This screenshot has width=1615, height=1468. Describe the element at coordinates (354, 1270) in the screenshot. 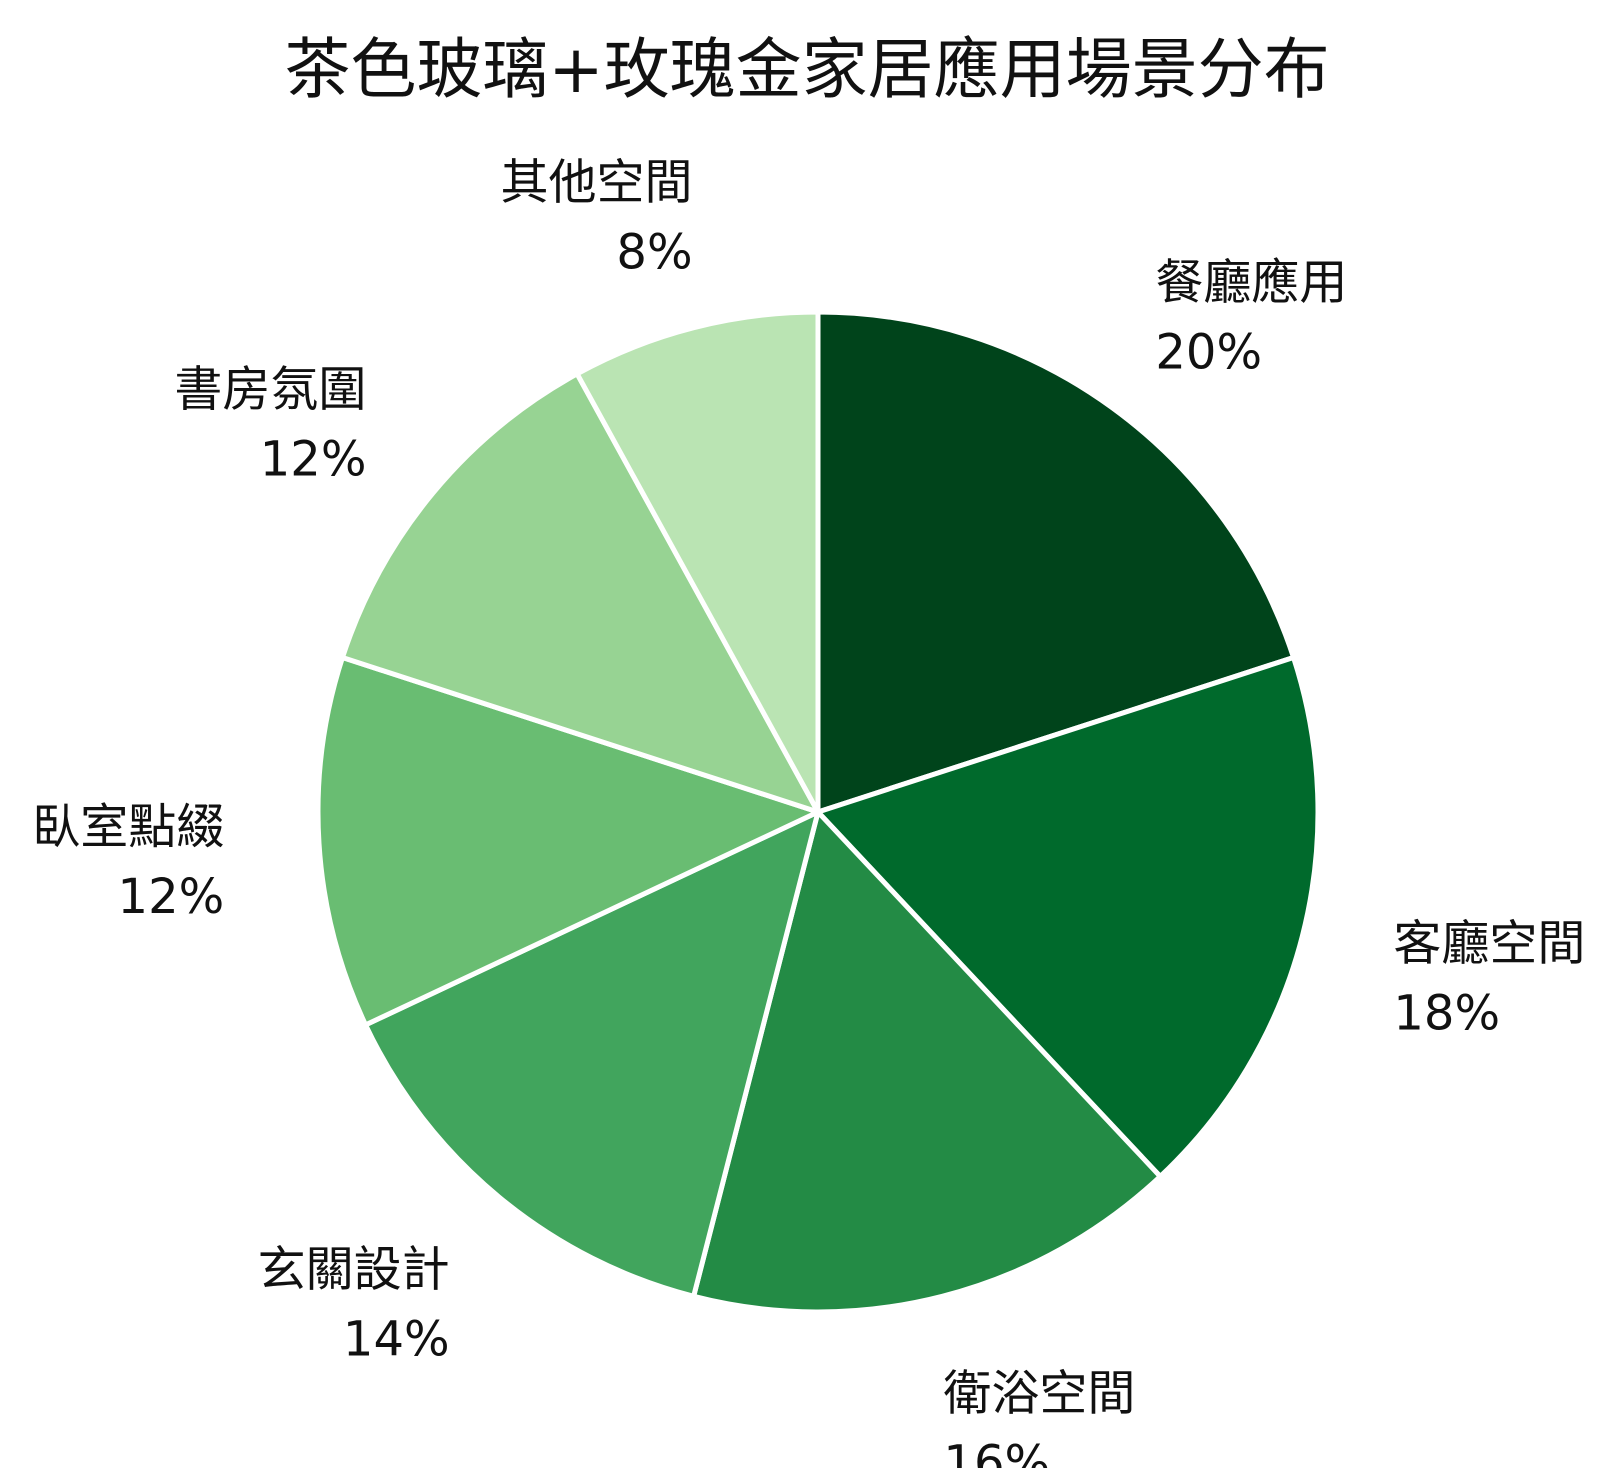

I see `slice-category-label: 玄關設計` at that location.